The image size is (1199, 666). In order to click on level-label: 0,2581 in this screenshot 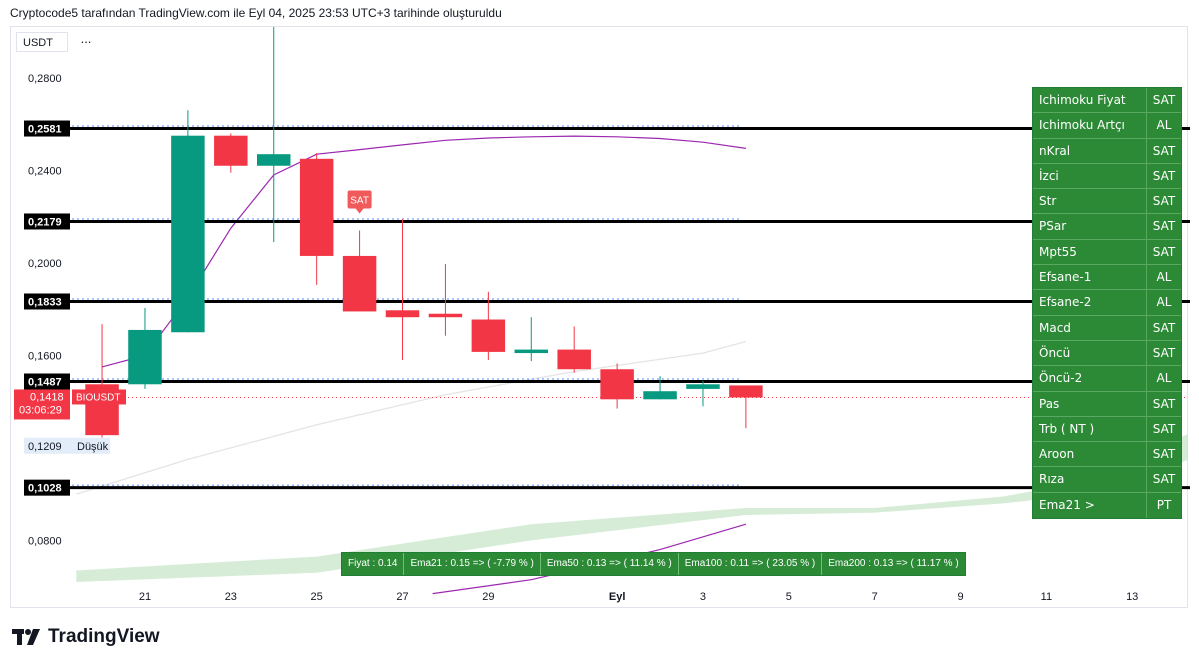, I will do `click(45, 130)`.